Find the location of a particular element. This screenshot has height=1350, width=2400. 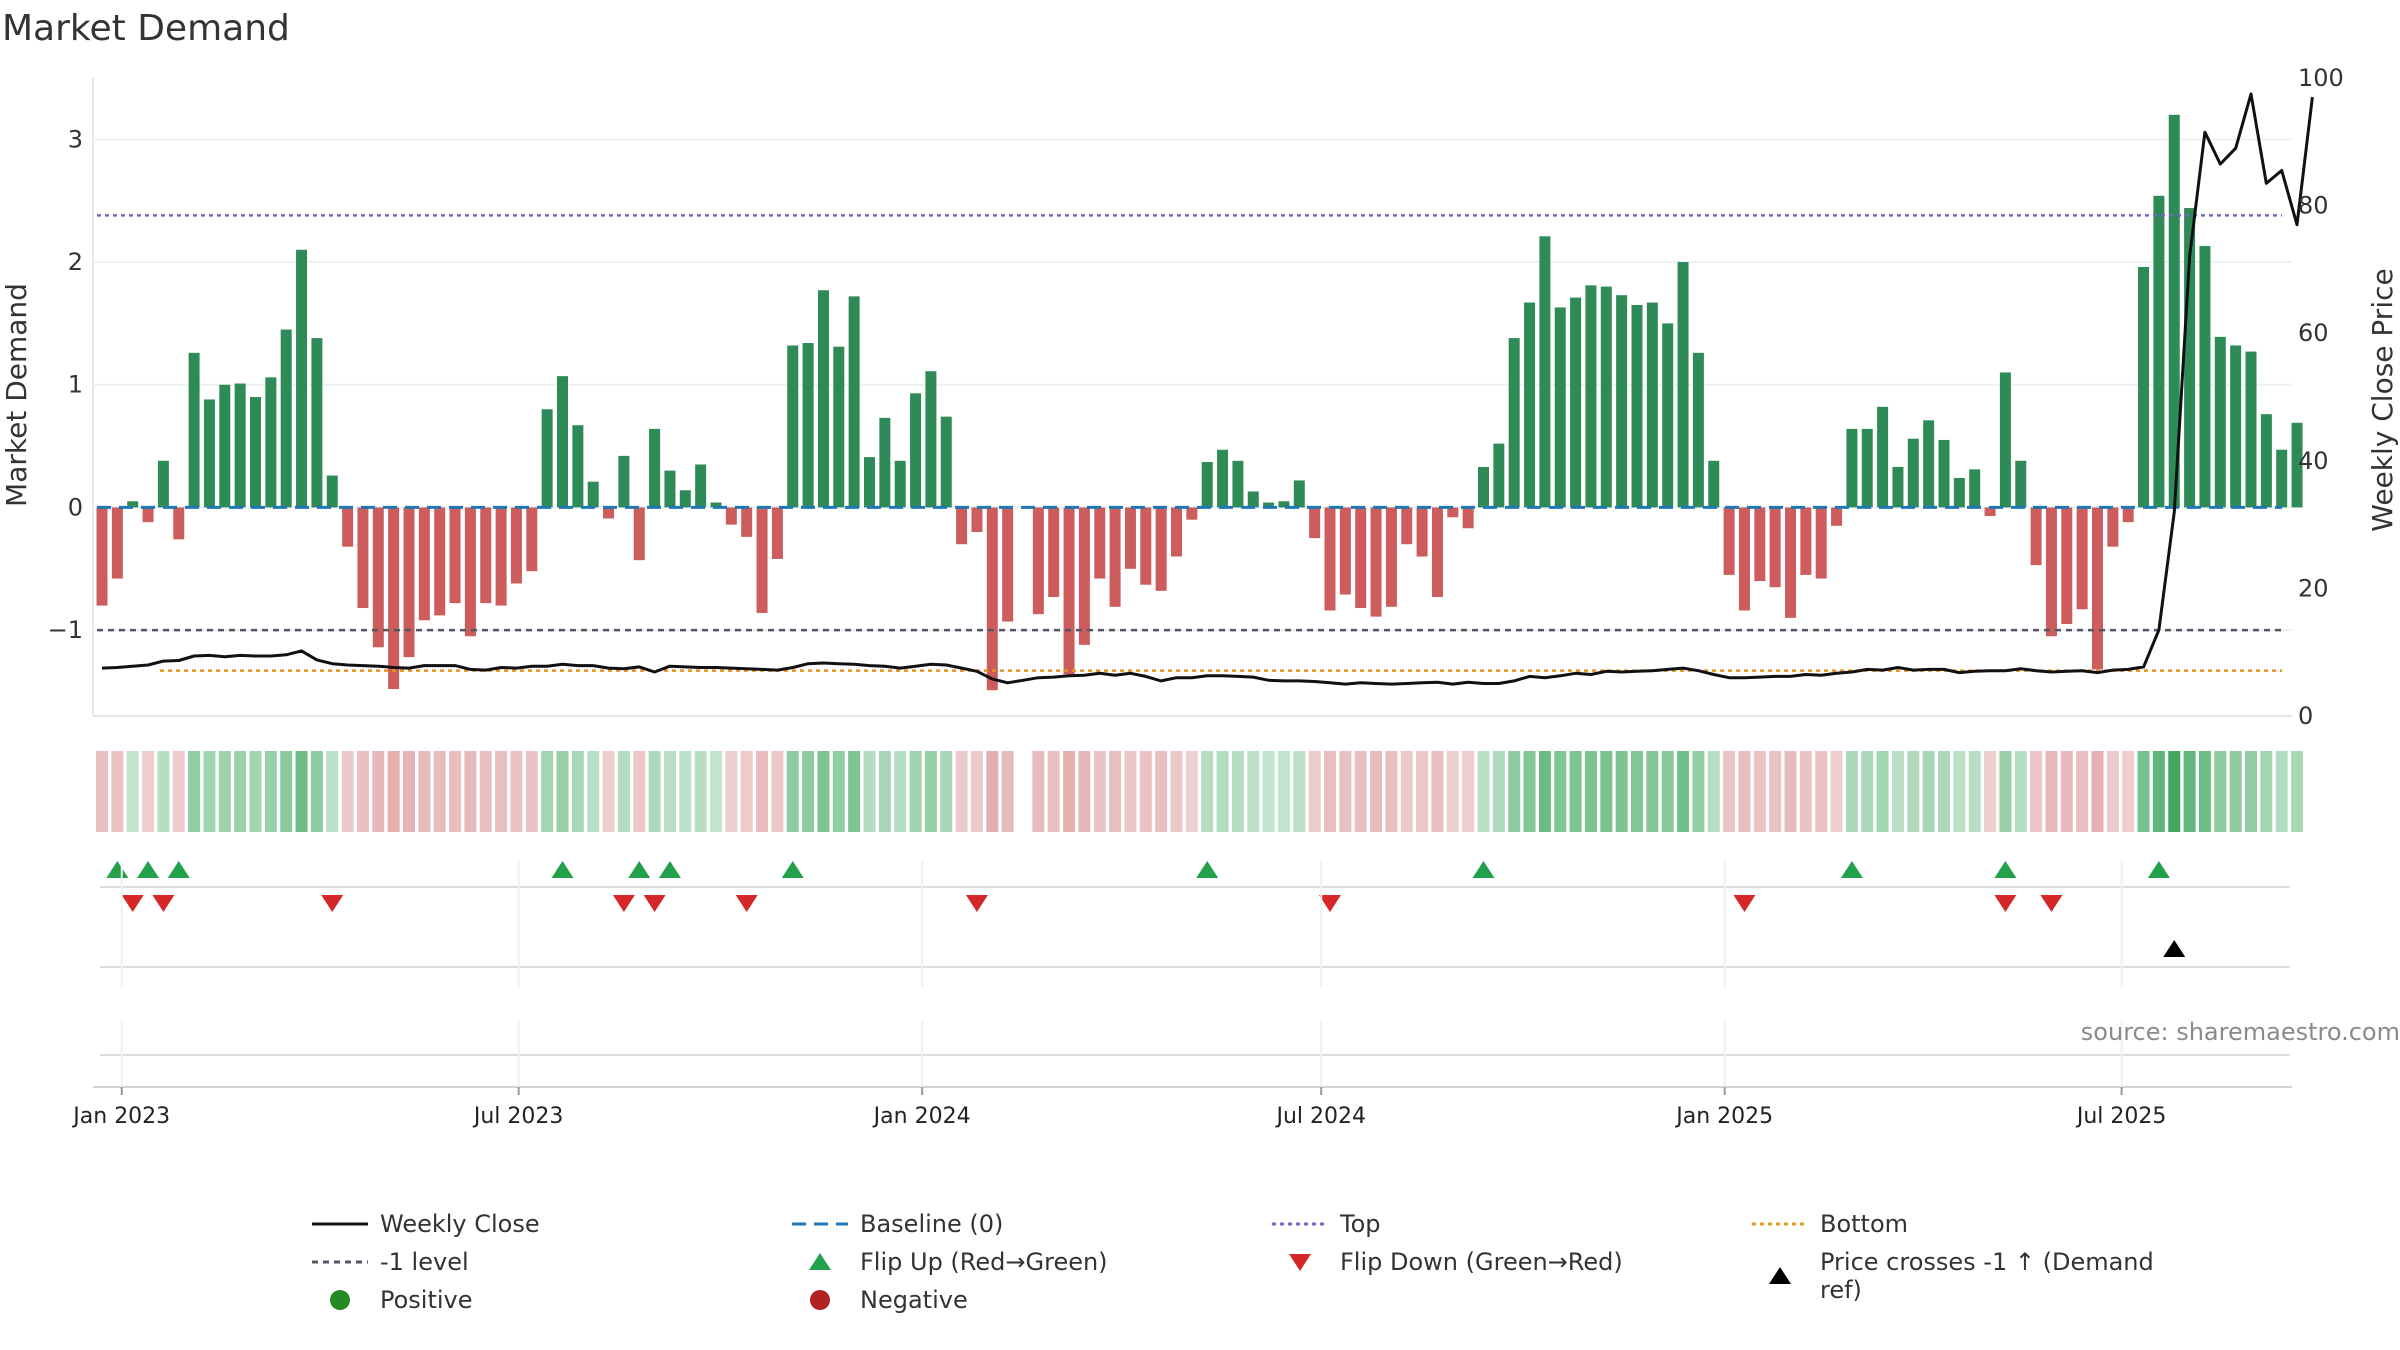

x-tick-label: Jan 2025 is located at coordinates (1723, 1116).